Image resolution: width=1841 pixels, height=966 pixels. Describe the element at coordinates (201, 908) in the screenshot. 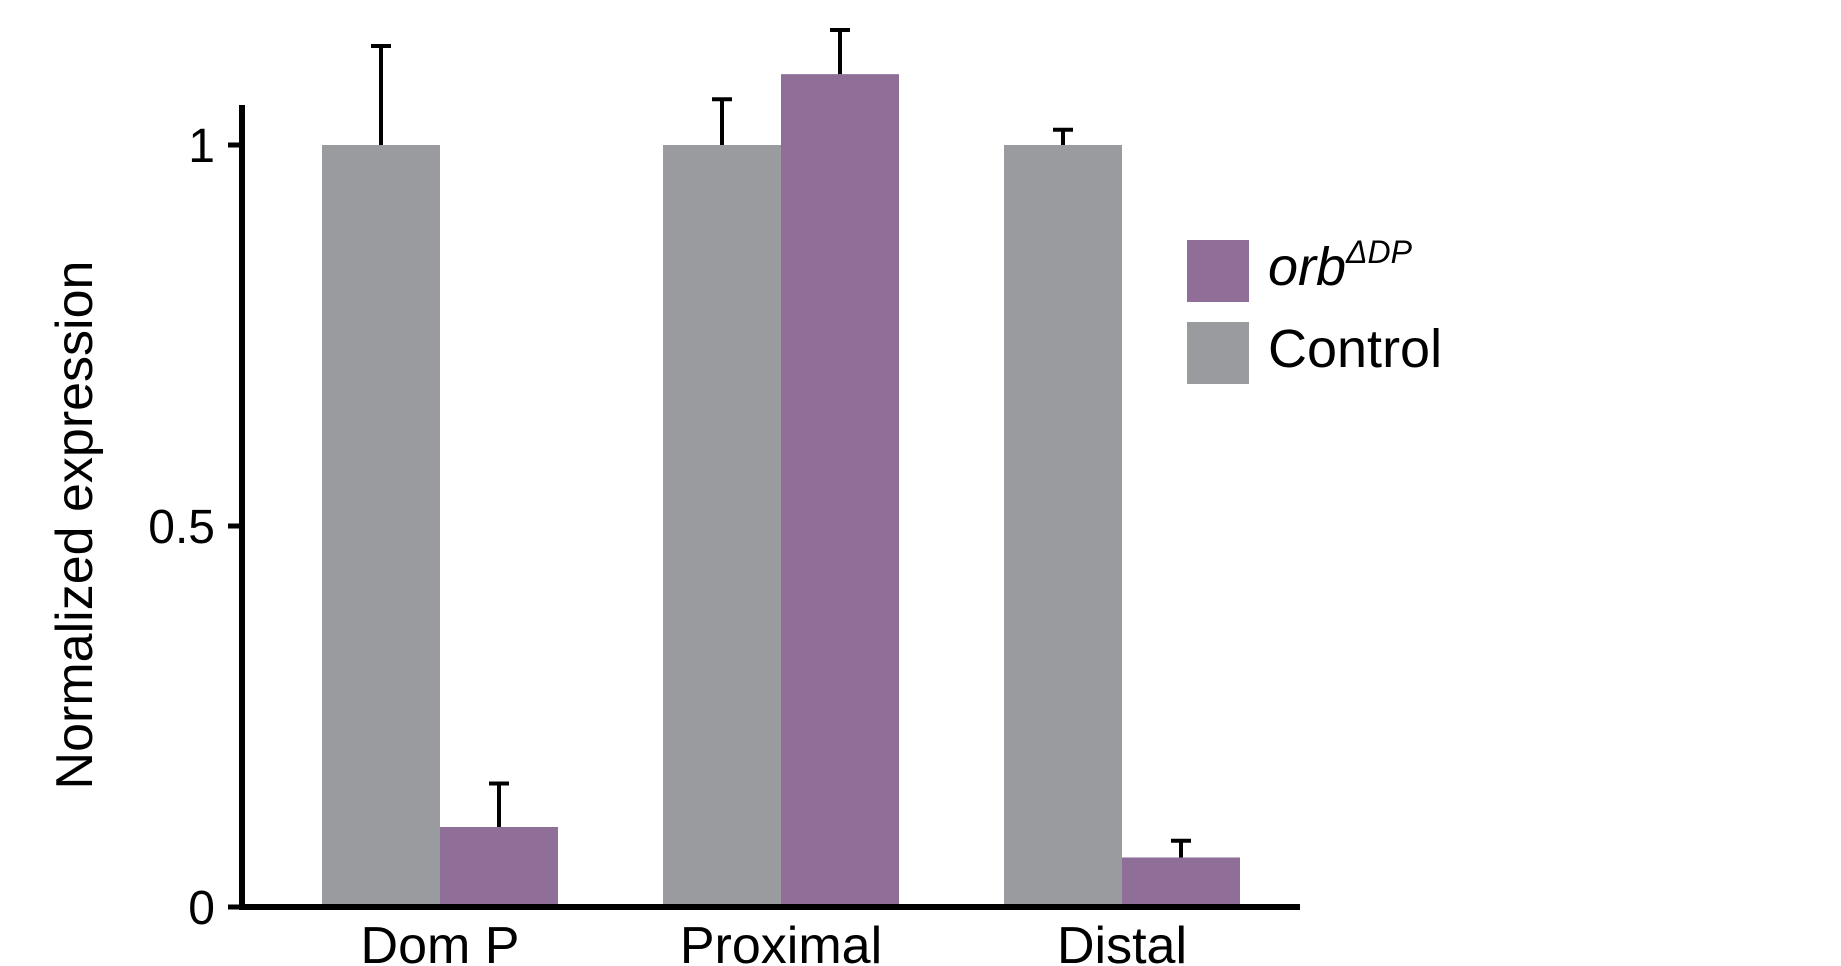

I see `y-tick-label-0: 0` at that location.